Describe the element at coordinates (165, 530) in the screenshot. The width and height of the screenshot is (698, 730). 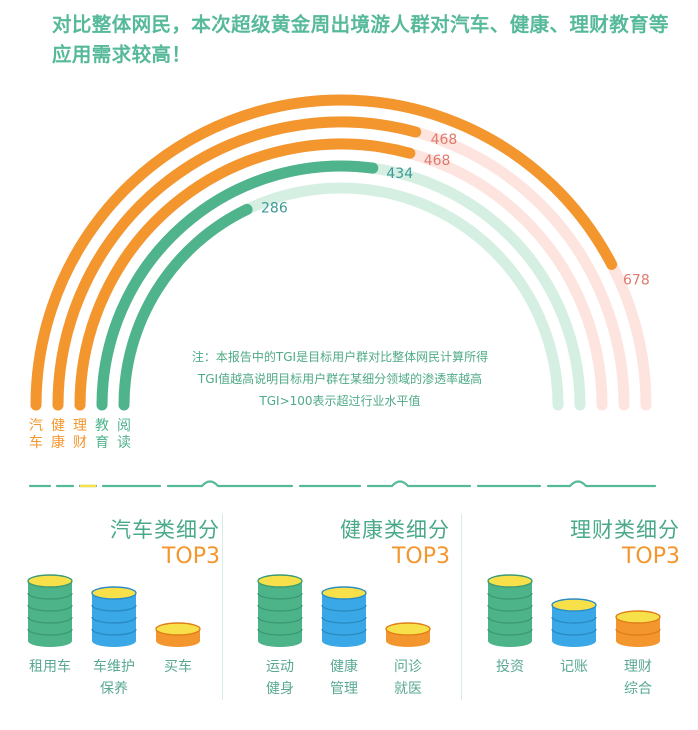
I see `panel-title: 汽车类细分` at that location.